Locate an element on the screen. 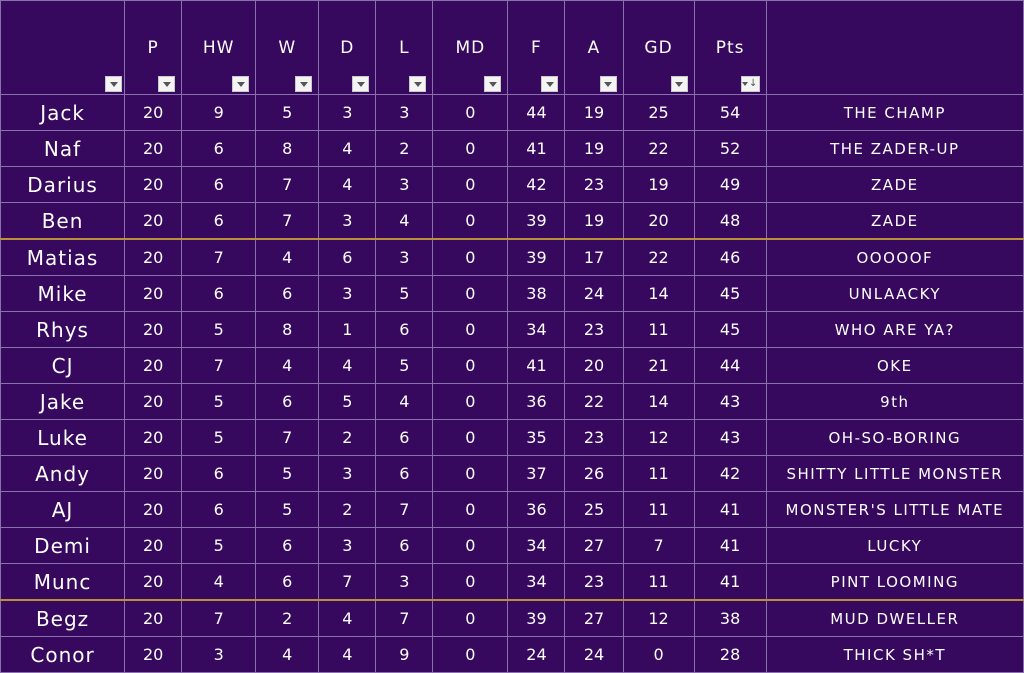  stat-cell-a: 22 is located at coordinates (594, 401).